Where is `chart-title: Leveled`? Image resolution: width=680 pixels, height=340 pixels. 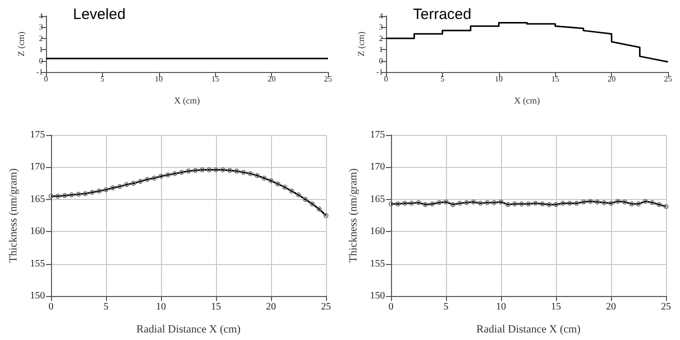 chart-title: Leveled is located at coordinates (99, 14).